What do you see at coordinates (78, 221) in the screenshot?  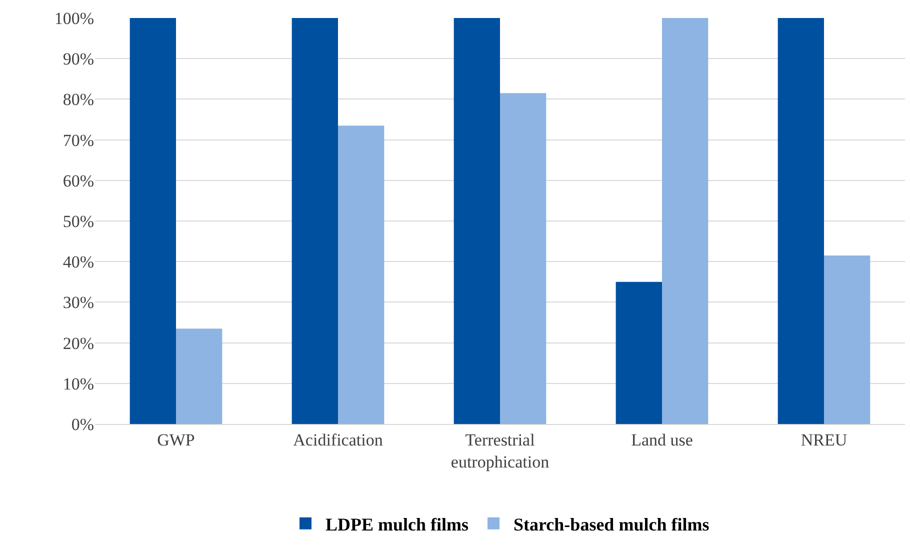 I see `y-tick-label: 50%` at bounding box center [78, 221].